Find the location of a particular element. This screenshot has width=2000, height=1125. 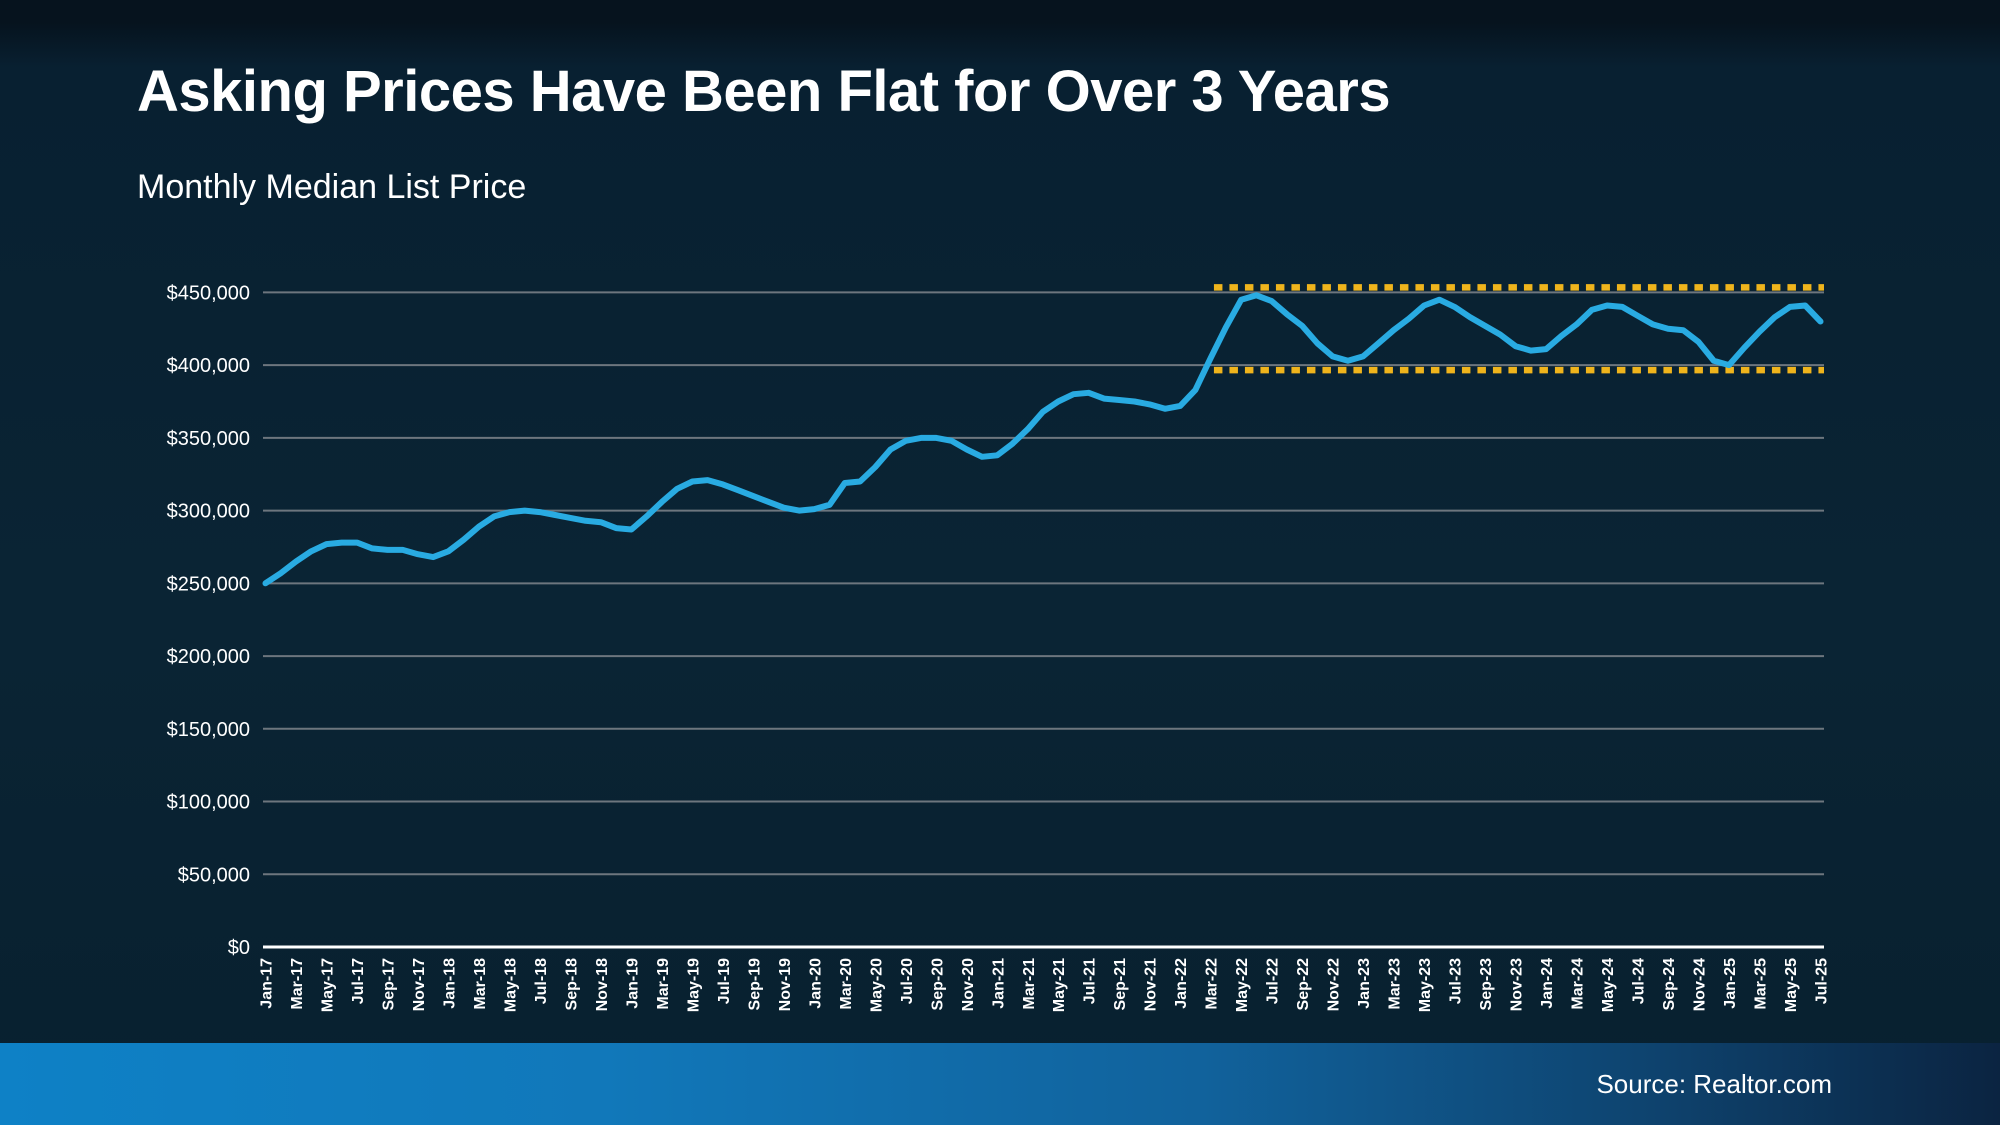

x-axis-label: Nov-17 is located at coordinates (419, 984).